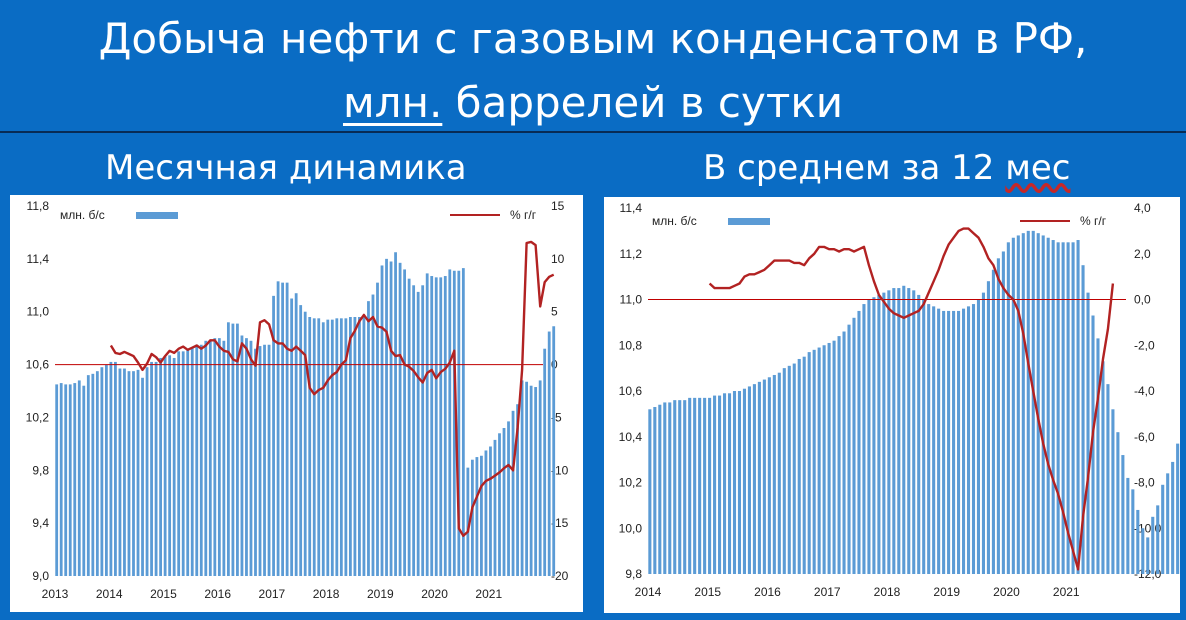 This screenshot has width=1186, height=620. I want to click on monthly-y-tick-label: 9,8, so click(40, 470).